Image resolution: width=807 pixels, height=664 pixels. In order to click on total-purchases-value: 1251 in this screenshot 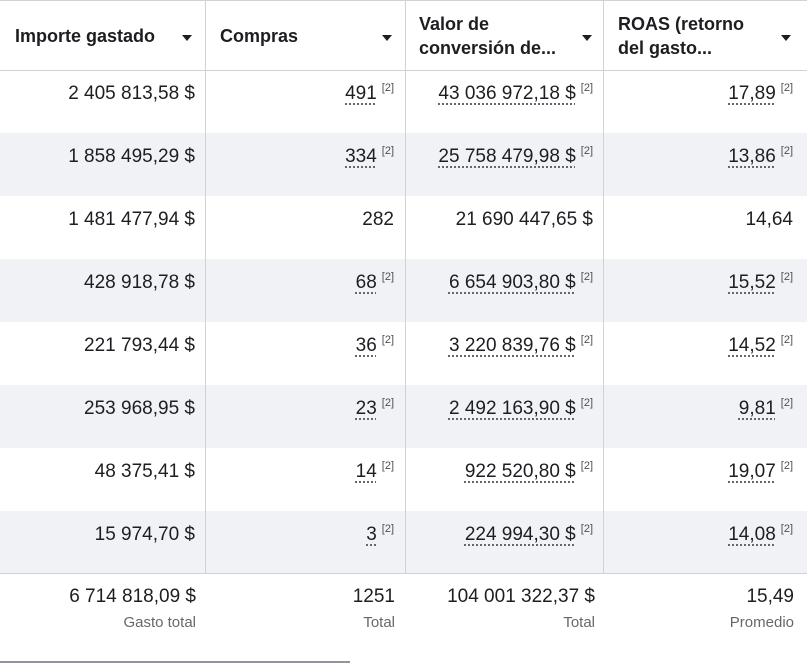, I will do `click(373, 596)`.